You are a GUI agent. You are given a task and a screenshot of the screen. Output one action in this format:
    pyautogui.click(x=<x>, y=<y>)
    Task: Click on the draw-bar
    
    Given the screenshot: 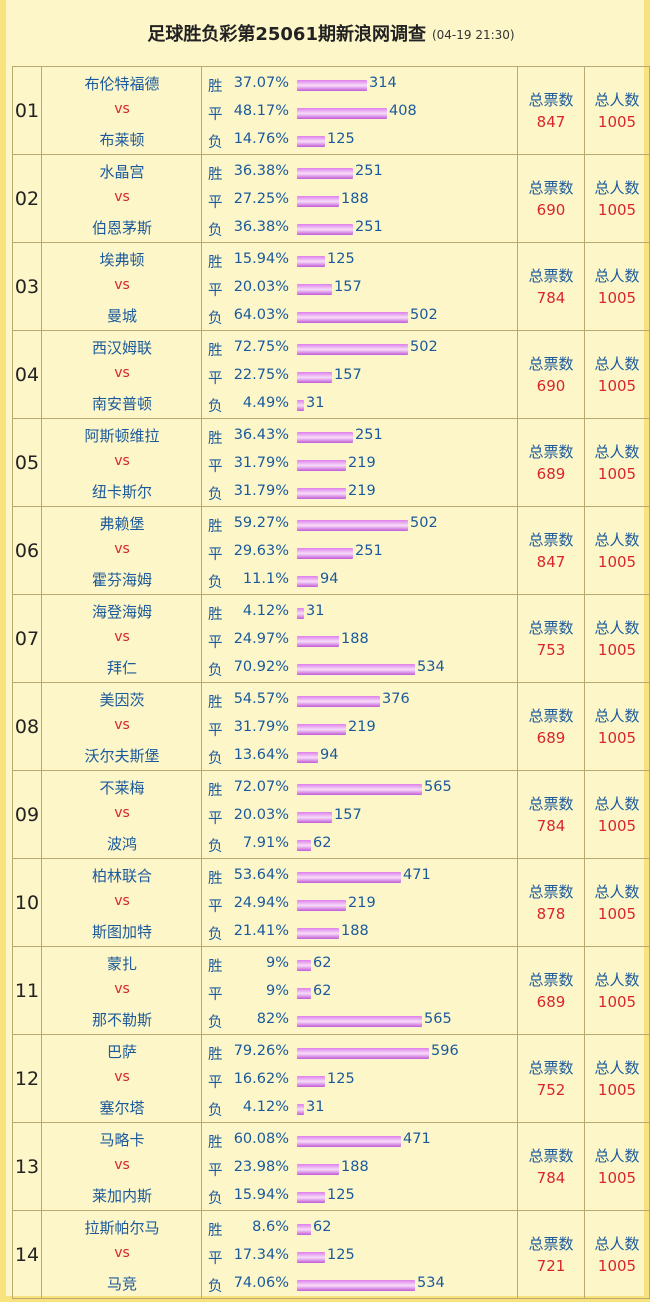 What is the action you would take?
    pyautogui.click(x=325, y=553)
    